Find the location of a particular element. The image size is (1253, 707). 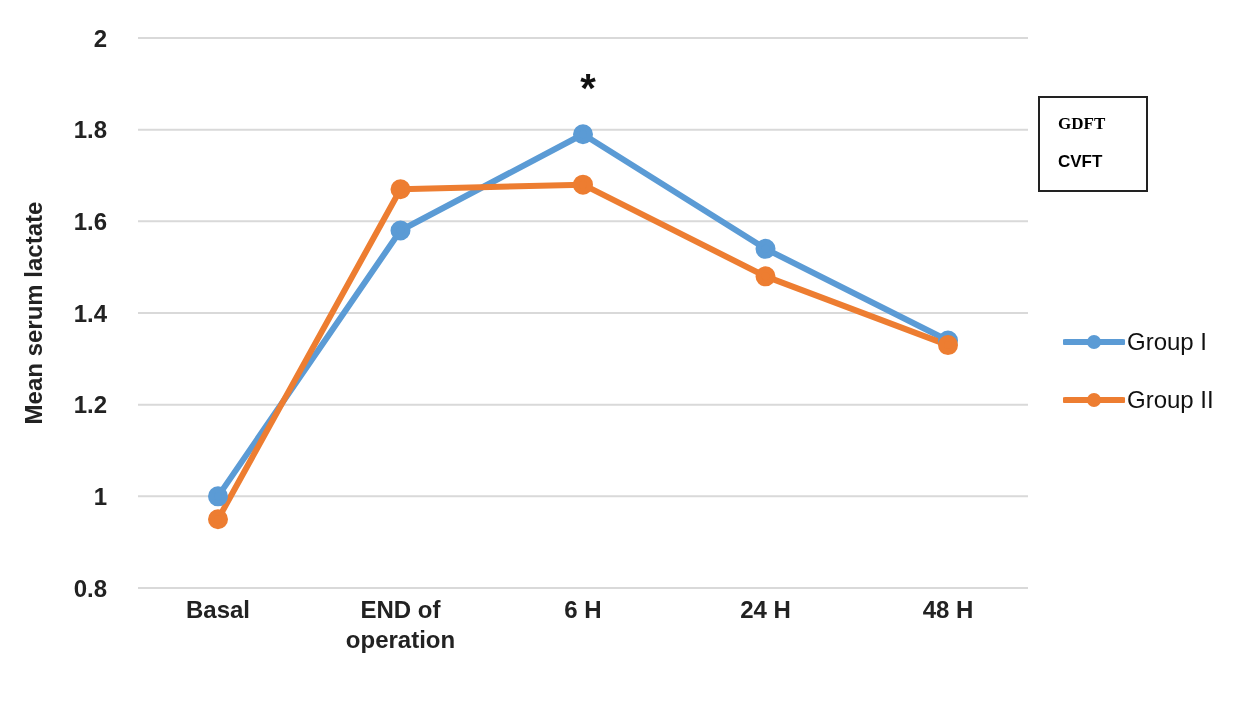

y-tick-label: 1.2 is located at coordinates (90, 405).